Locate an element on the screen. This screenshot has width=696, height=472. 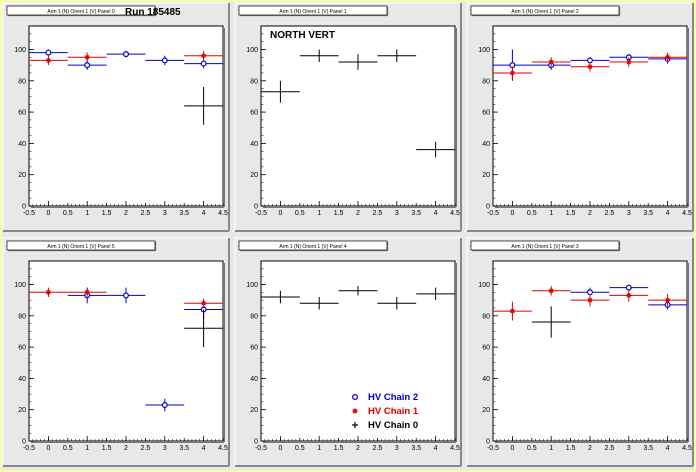
legend-entry-hv-chain-0: HV Chain 0 is located at coordinates (385, 425).